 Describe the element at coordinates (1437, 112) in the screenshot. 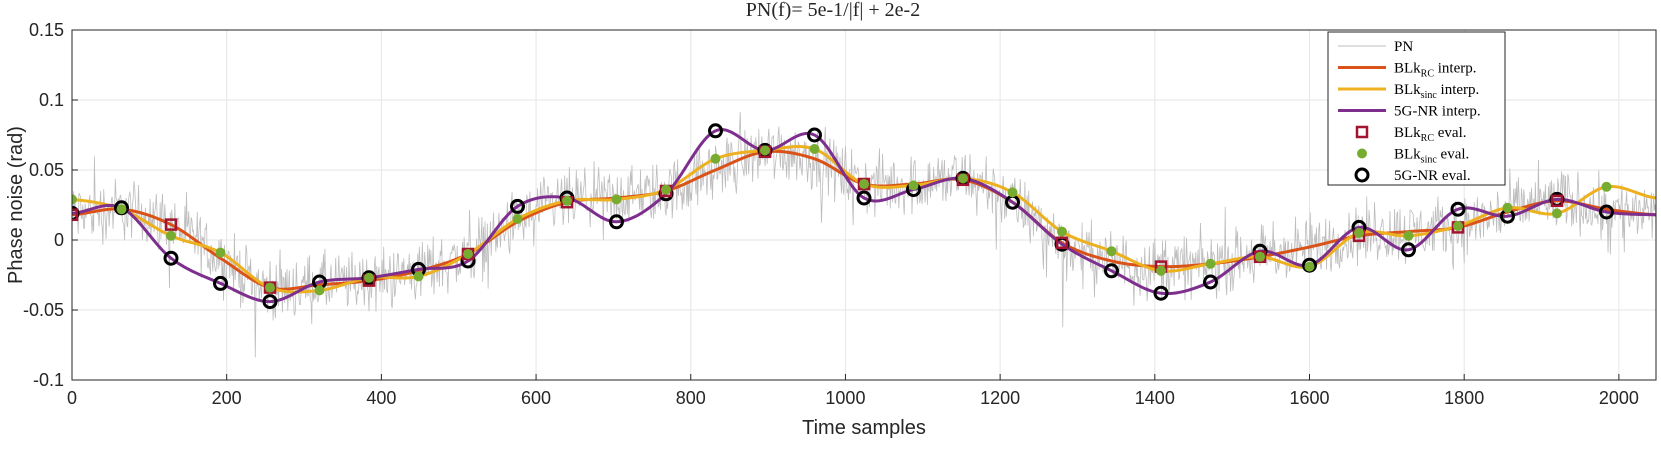

I see `legend-entry-nr: 5G-NR interp.` at that location.